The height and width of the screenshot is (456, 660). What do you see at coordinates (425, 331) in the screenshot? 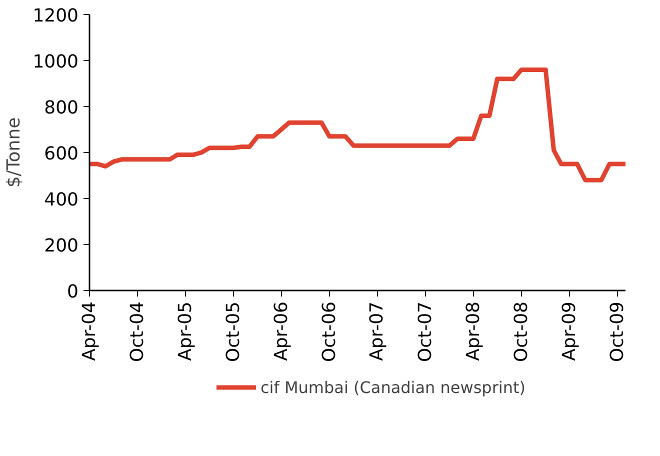
I see `x-tick-label: Oct-07` at bounding box center [425, 331].